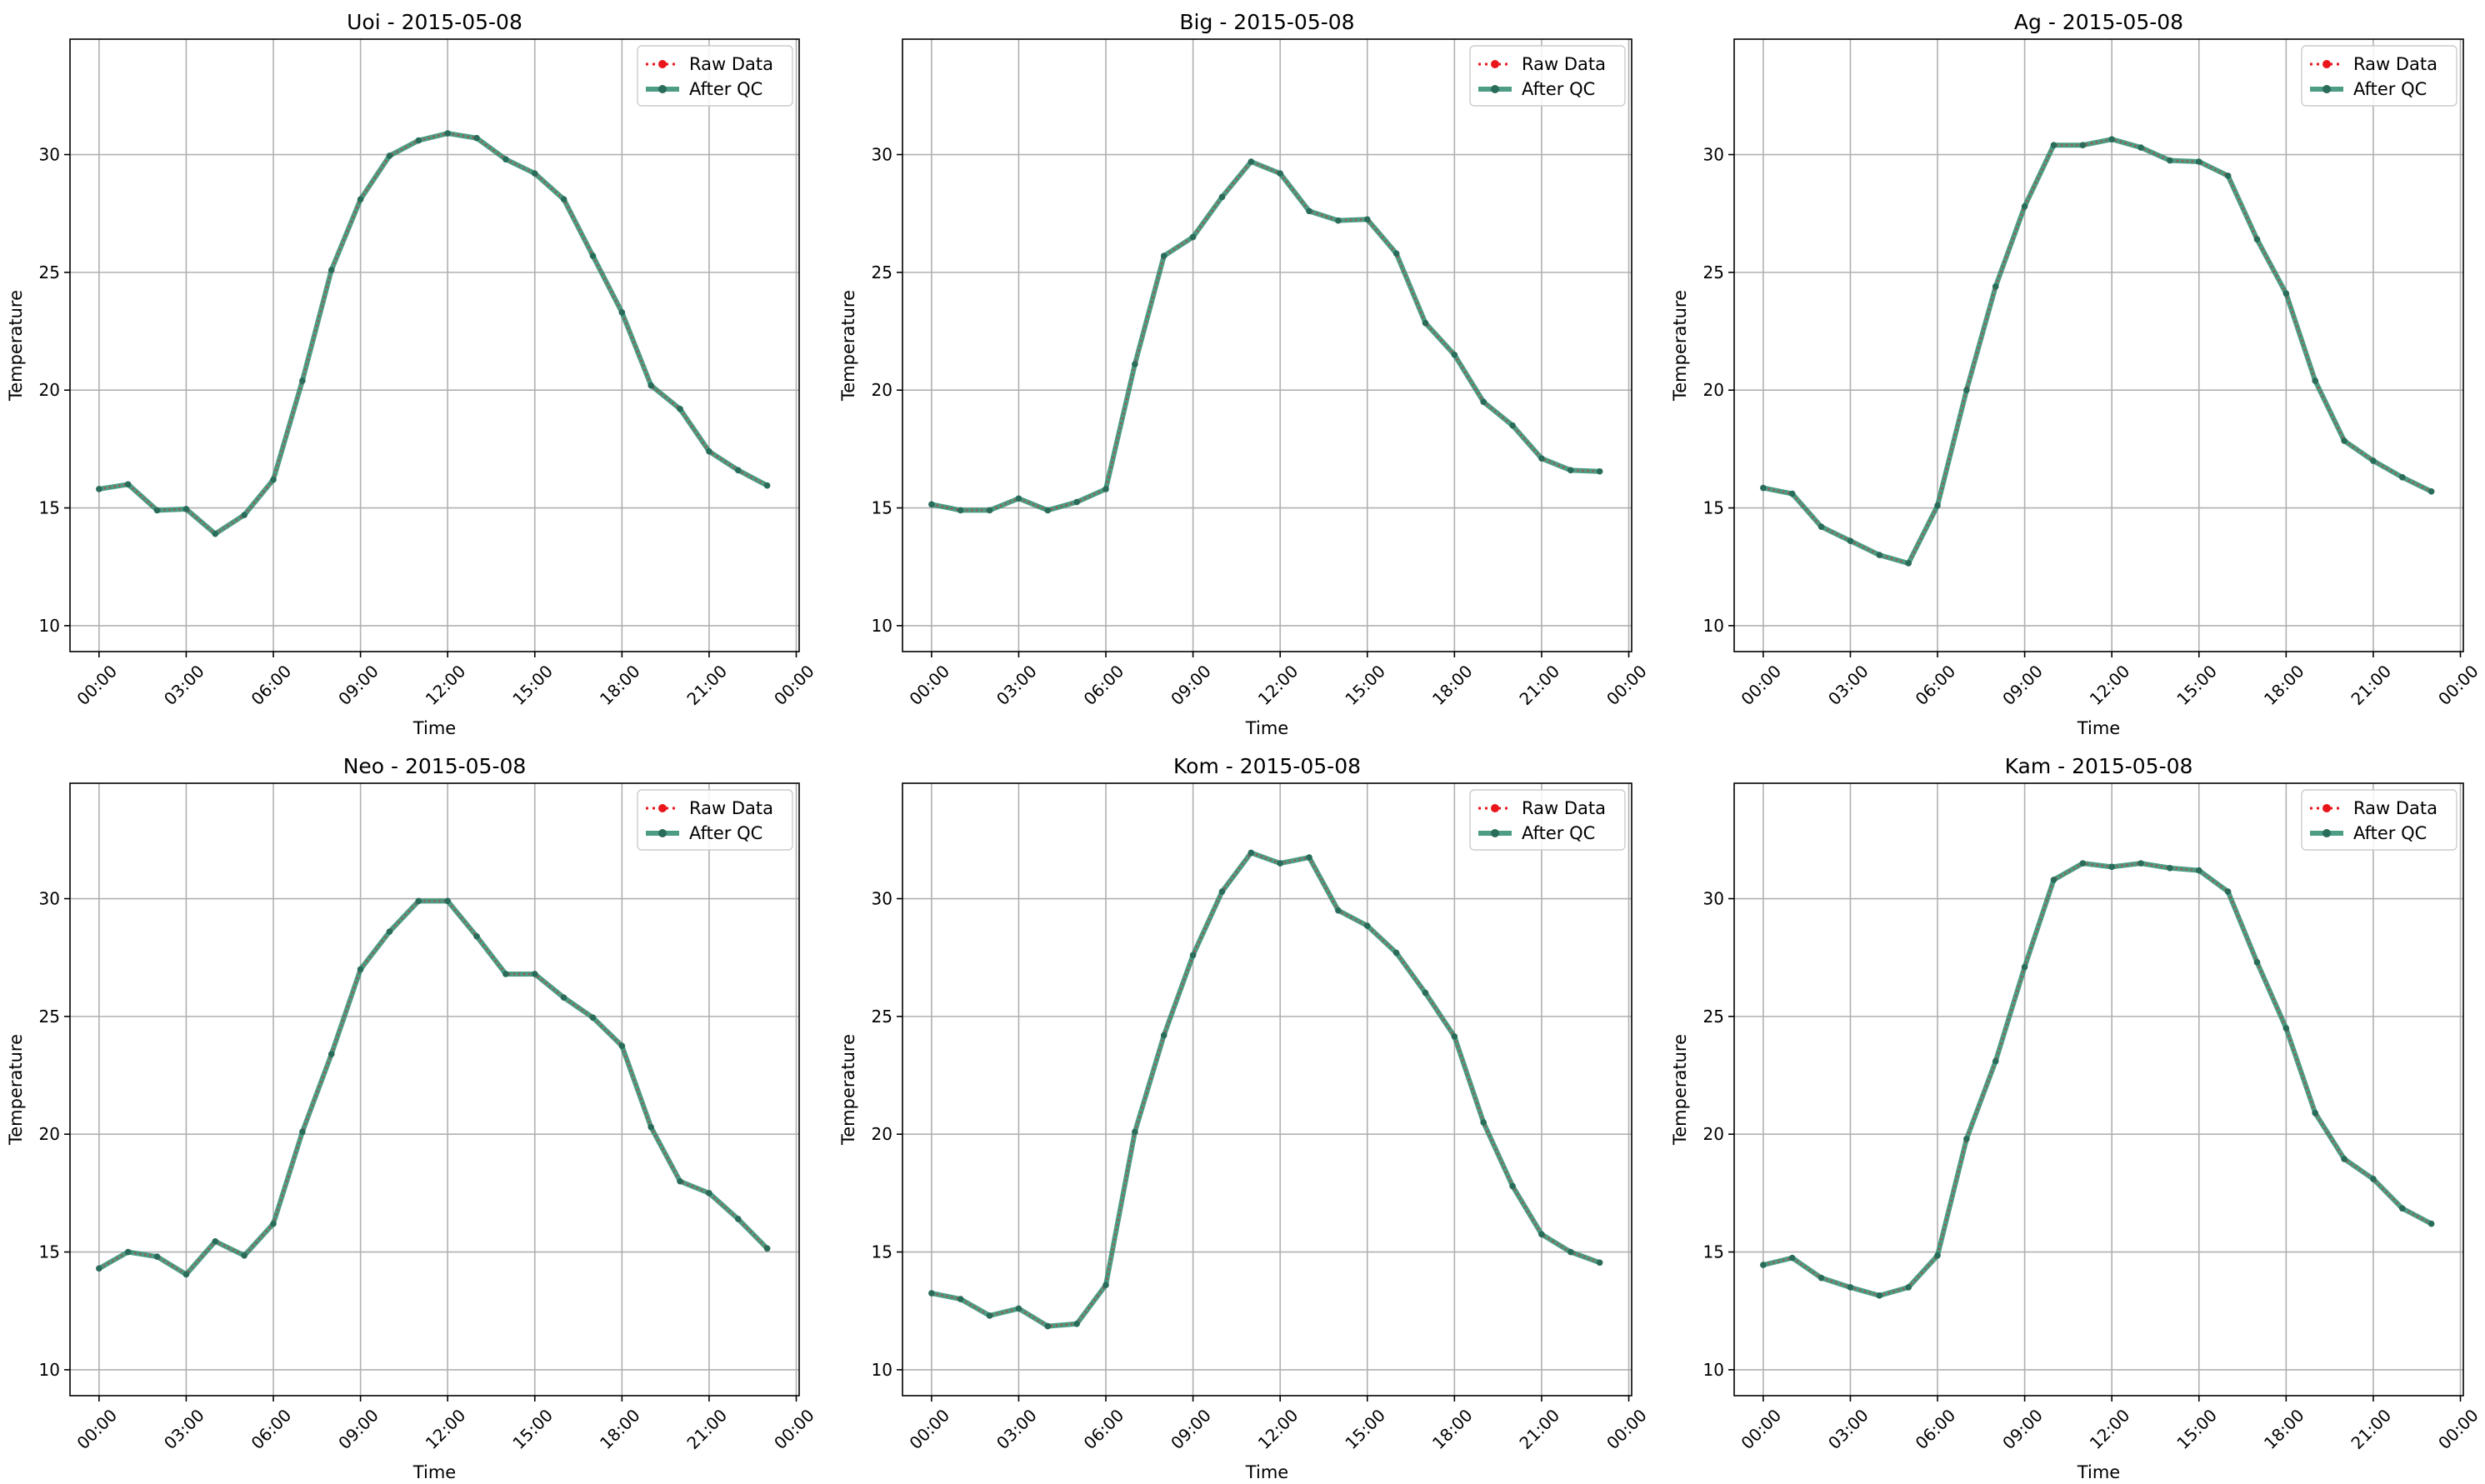 The width and height of the screenshot is (2485, 1484). What do you see at coordinates (2098, 22) in the screenshot?
I see `chart-title: Ag - 2015-05-08` at bounding box center [2098, 22].